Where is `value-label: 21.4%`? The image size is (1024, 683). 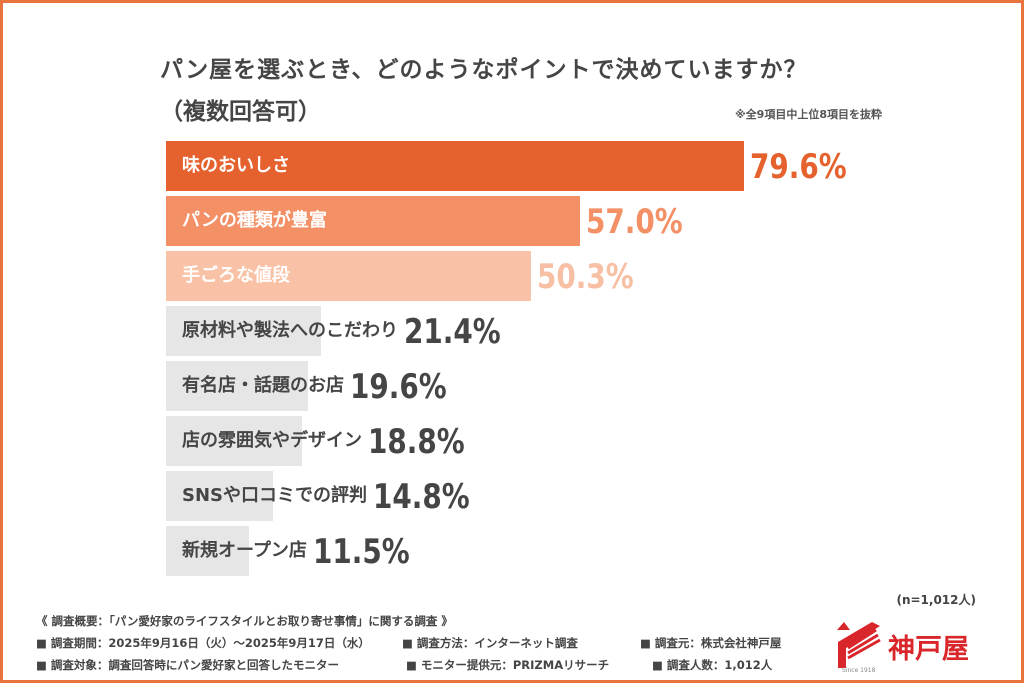
value-label: 21.4% is located at coordinates (452, 332).